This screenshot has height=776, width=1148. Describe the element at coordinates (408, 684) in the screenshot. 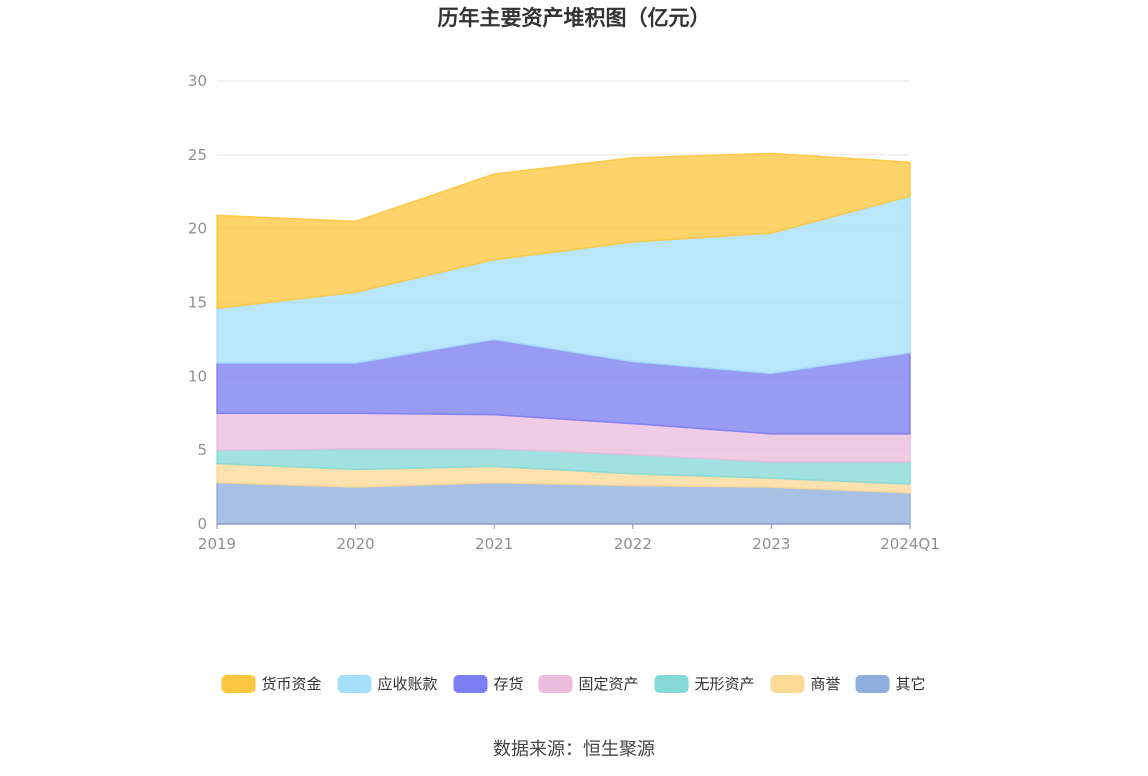

I see `legend-label: 应收账款` at that location.